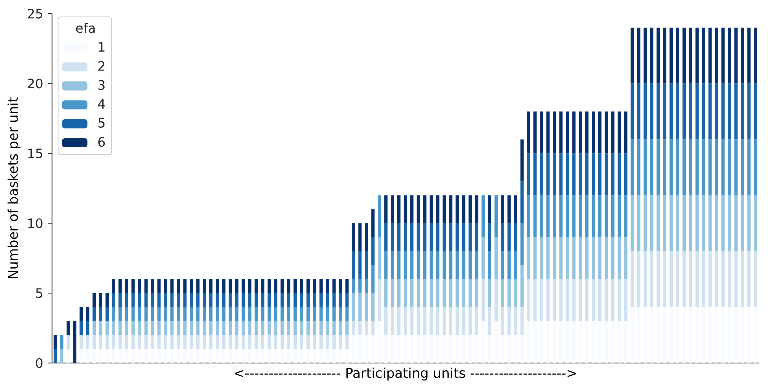 Image resolution: width=768 pixels, height=389 pixels. I want to click on y-tick-label: 15, so click(35, 153).